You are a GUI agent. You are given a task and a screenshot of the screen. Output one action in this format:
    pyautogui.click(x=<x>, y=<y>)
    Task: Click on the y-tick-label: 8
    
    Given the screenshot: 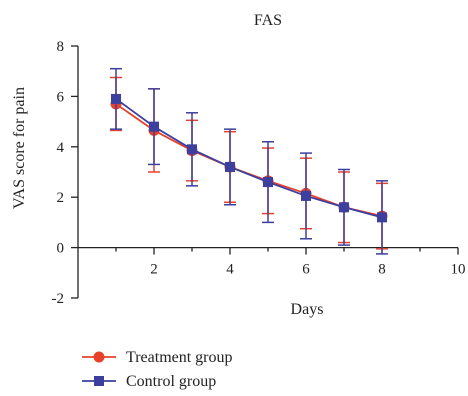 What is the action you would take?
    pyautogui.click(x=61, y=47)
    